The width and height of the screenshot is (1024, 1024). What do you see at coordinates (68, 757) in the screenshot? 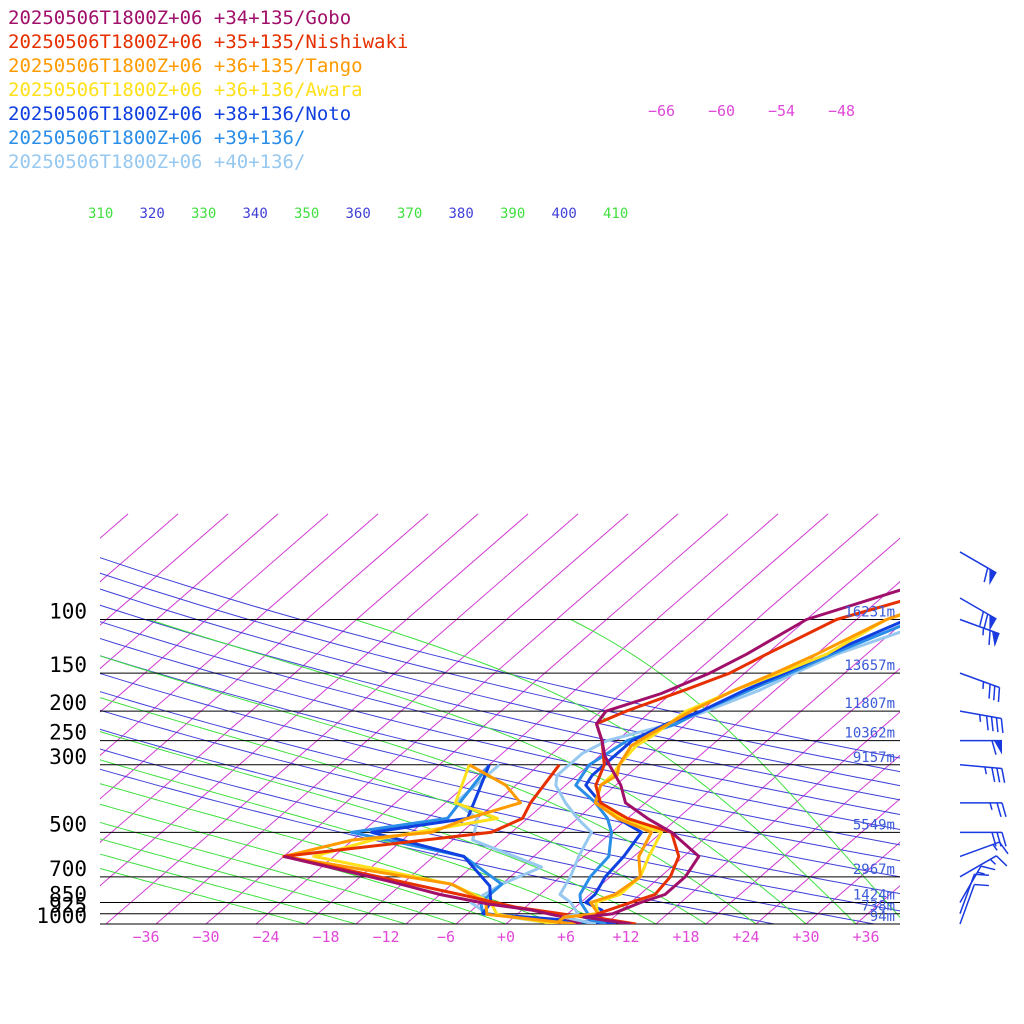
I see `pressure-label: 300` at bounding box center [68, 757].